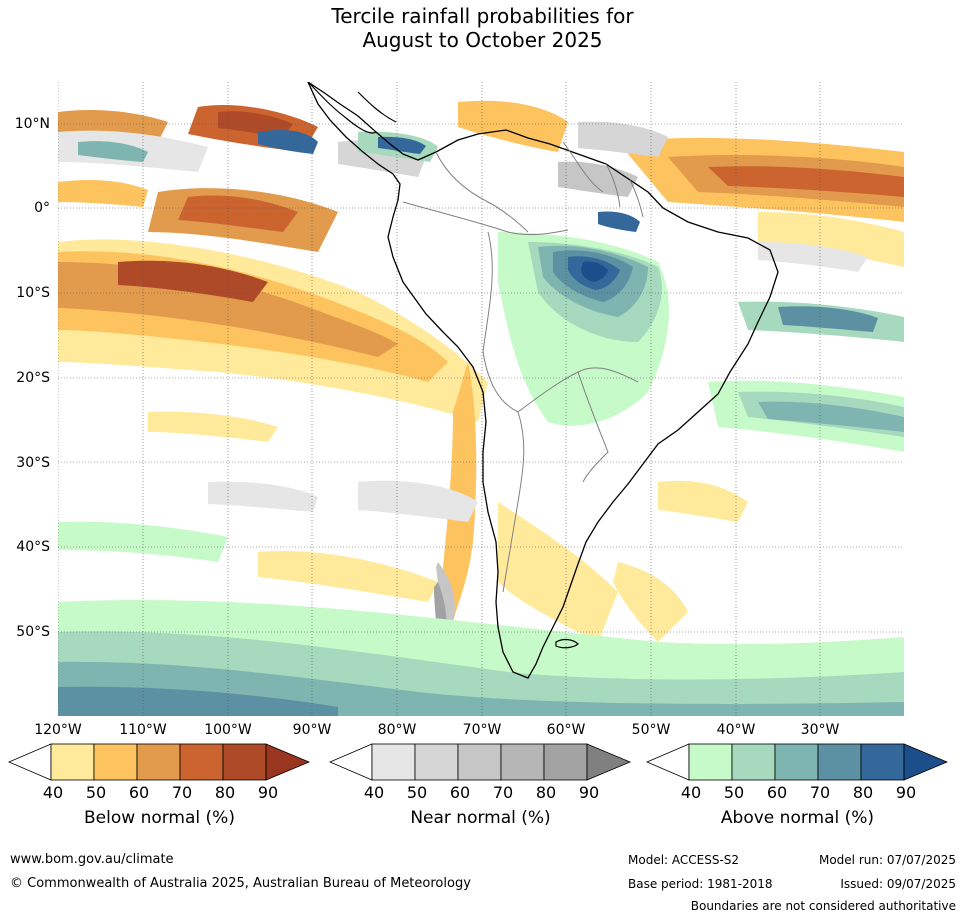 The image size is (965, 919). I want to click on title-line-1: Tercile rainfall probabilities for, so click(482, 16).